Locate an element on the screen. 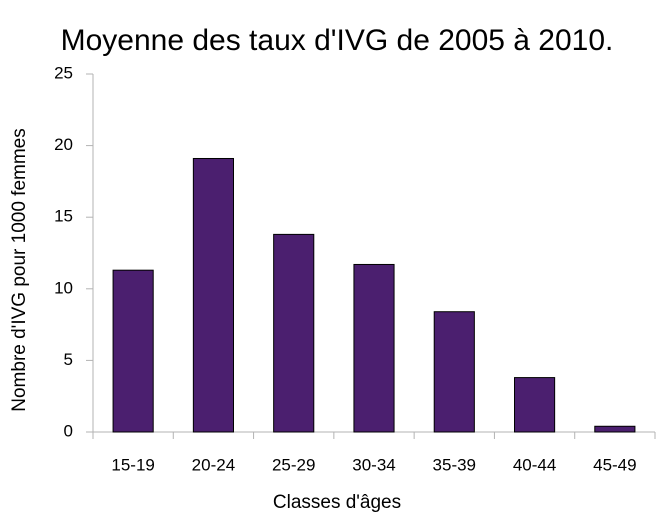 This screenshot has height=515, width=656. chart-title: Moyenne des taux d'IVG de 2005 à 2010. is located at coordinates (337, 40).